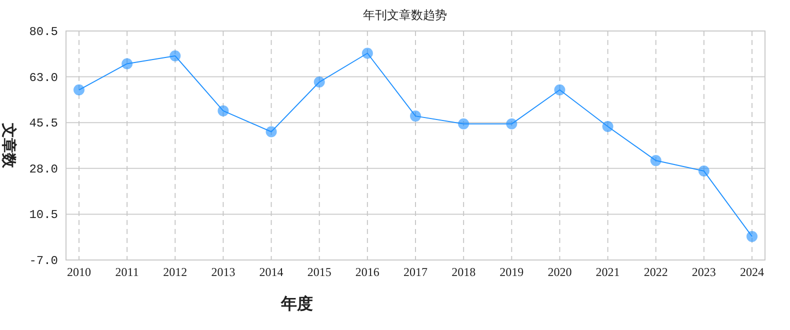  Describe the element at coordinates (656, 272) in the screenshot. I see `x-tick-label: 2022` at that location.